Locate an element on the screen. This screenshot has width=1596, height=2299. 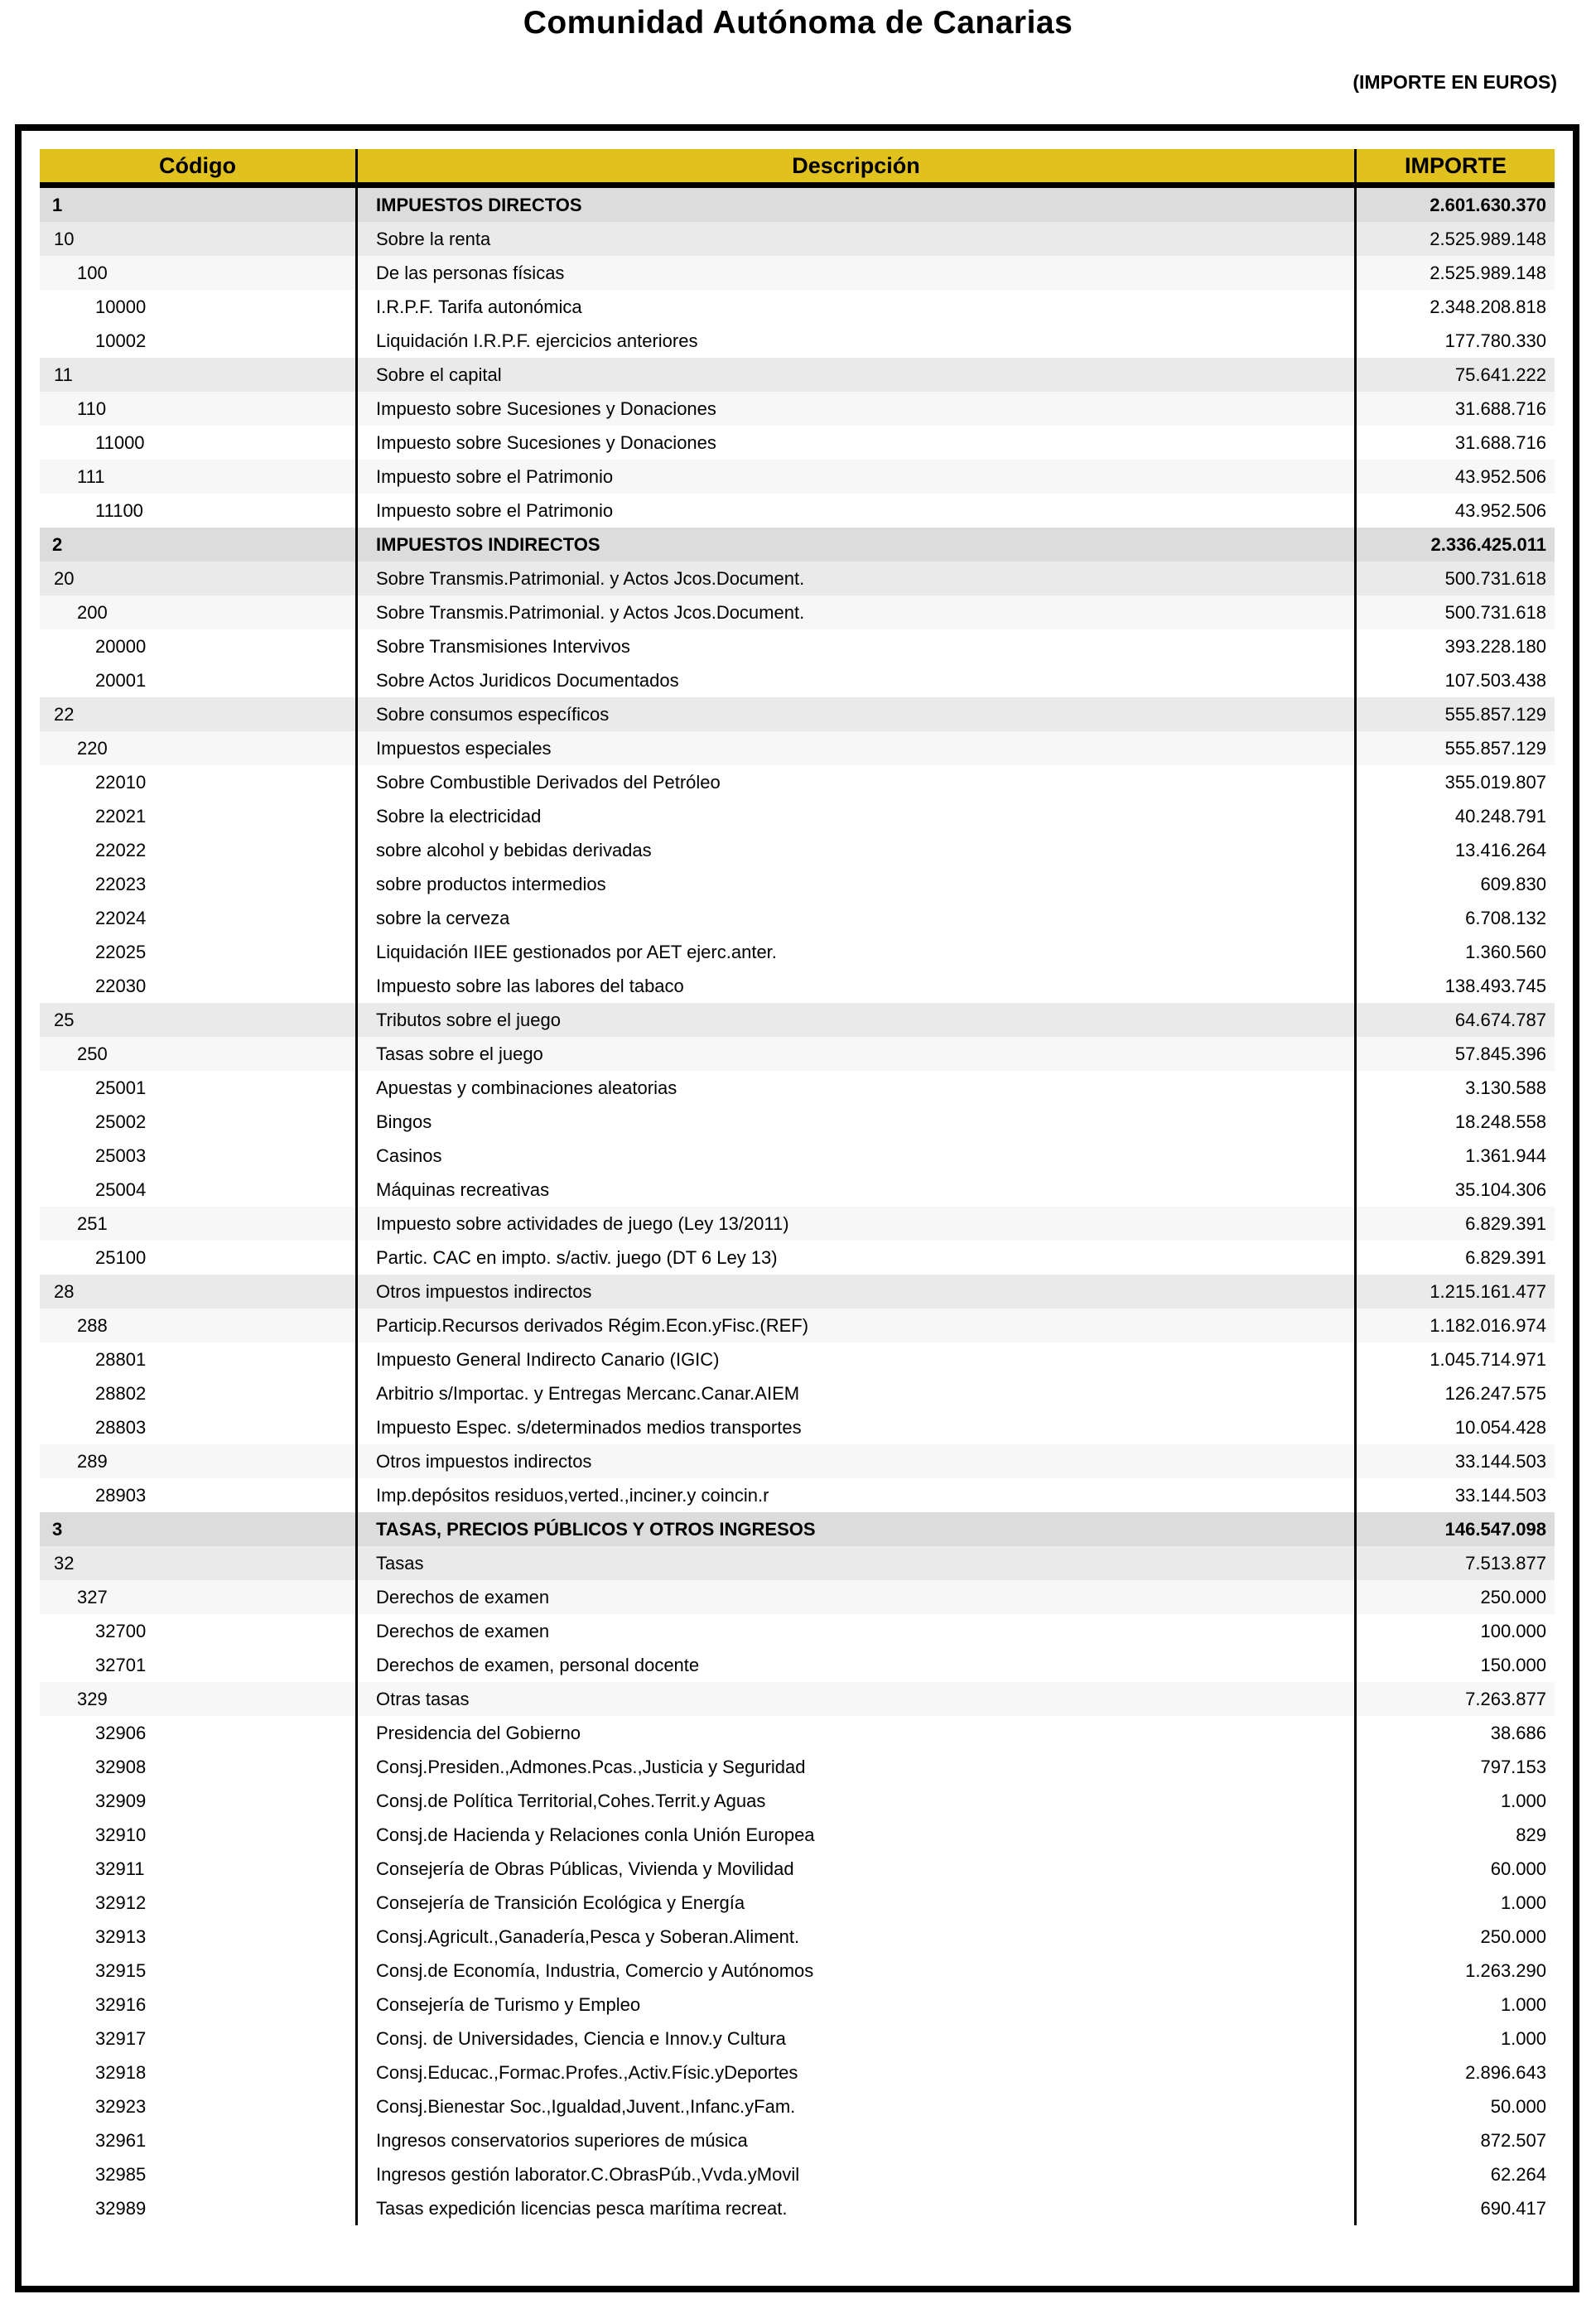
amount-cell: 35.104.306 is located at coordinates (1500, 1189).